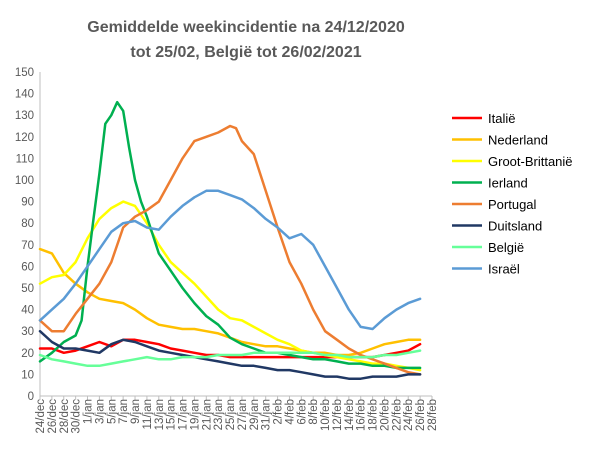 This screenshot has height=469, width=595. Describe the element at coordinates (207, 414) in the screenshot. I see `x-tick-label: 21/jan` at that location.